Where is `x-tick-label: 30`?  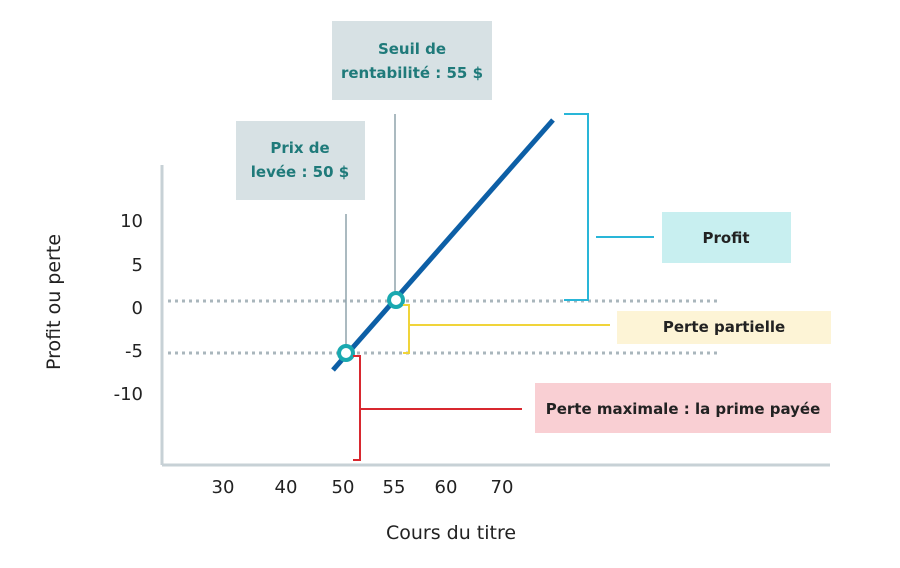 x-tick-label: 30 is located at coordinates (223, 487).